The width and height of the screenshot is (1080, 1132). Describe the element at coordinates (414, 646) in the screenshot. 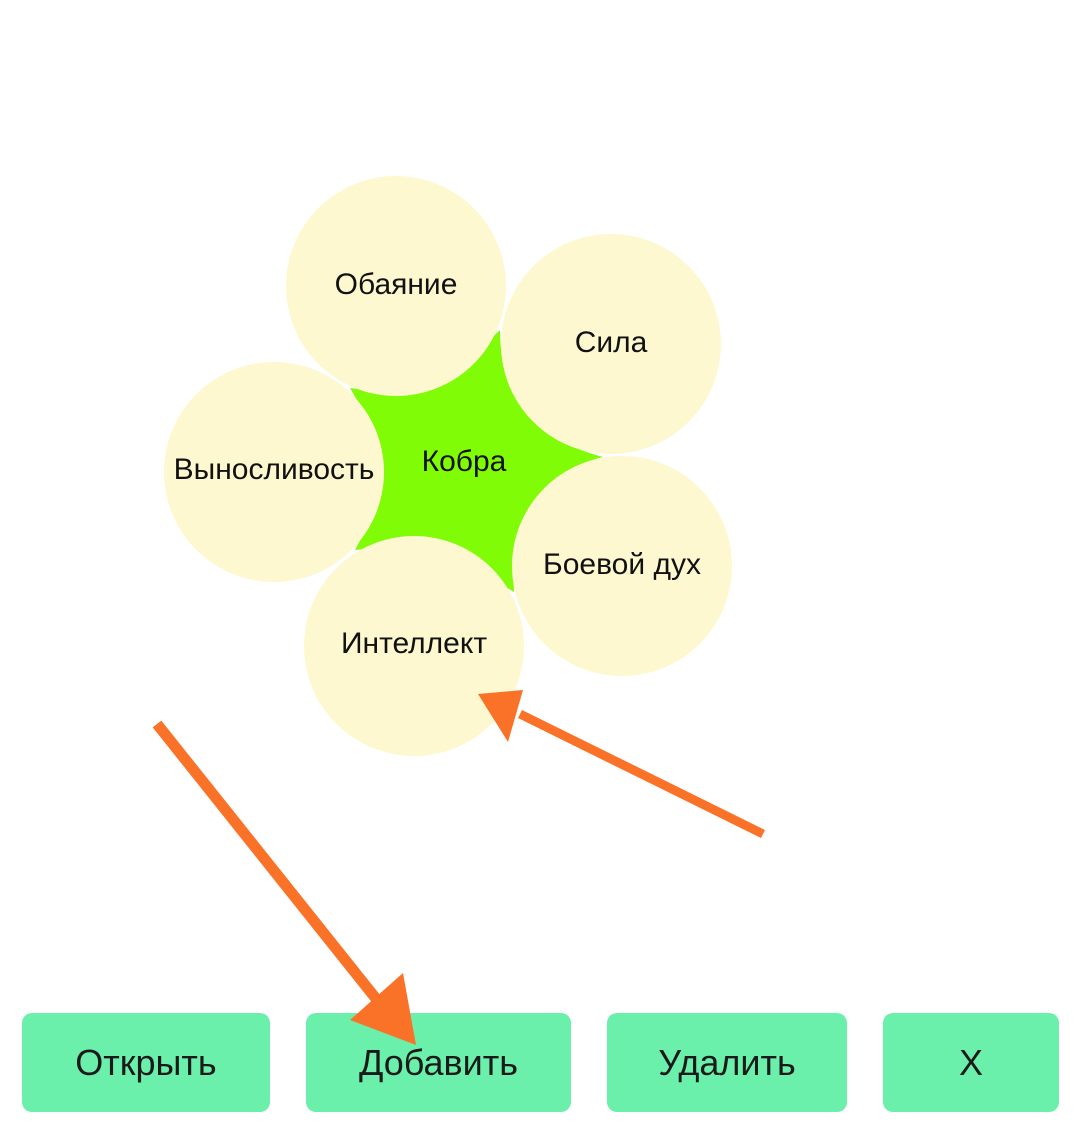

I see `petal-intellect: Интеллект` at that location.